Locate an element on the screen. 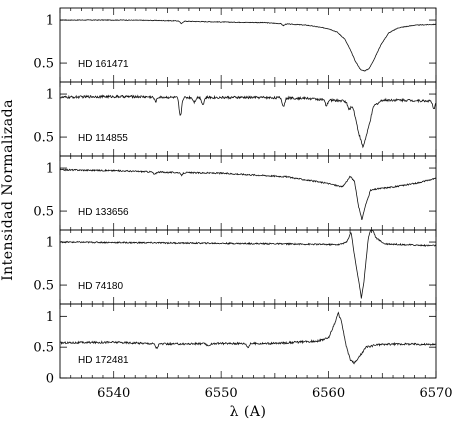 This screenshot has width=460, height=432. x-axis-label: λ (A) is located at coordinates (248, 412).